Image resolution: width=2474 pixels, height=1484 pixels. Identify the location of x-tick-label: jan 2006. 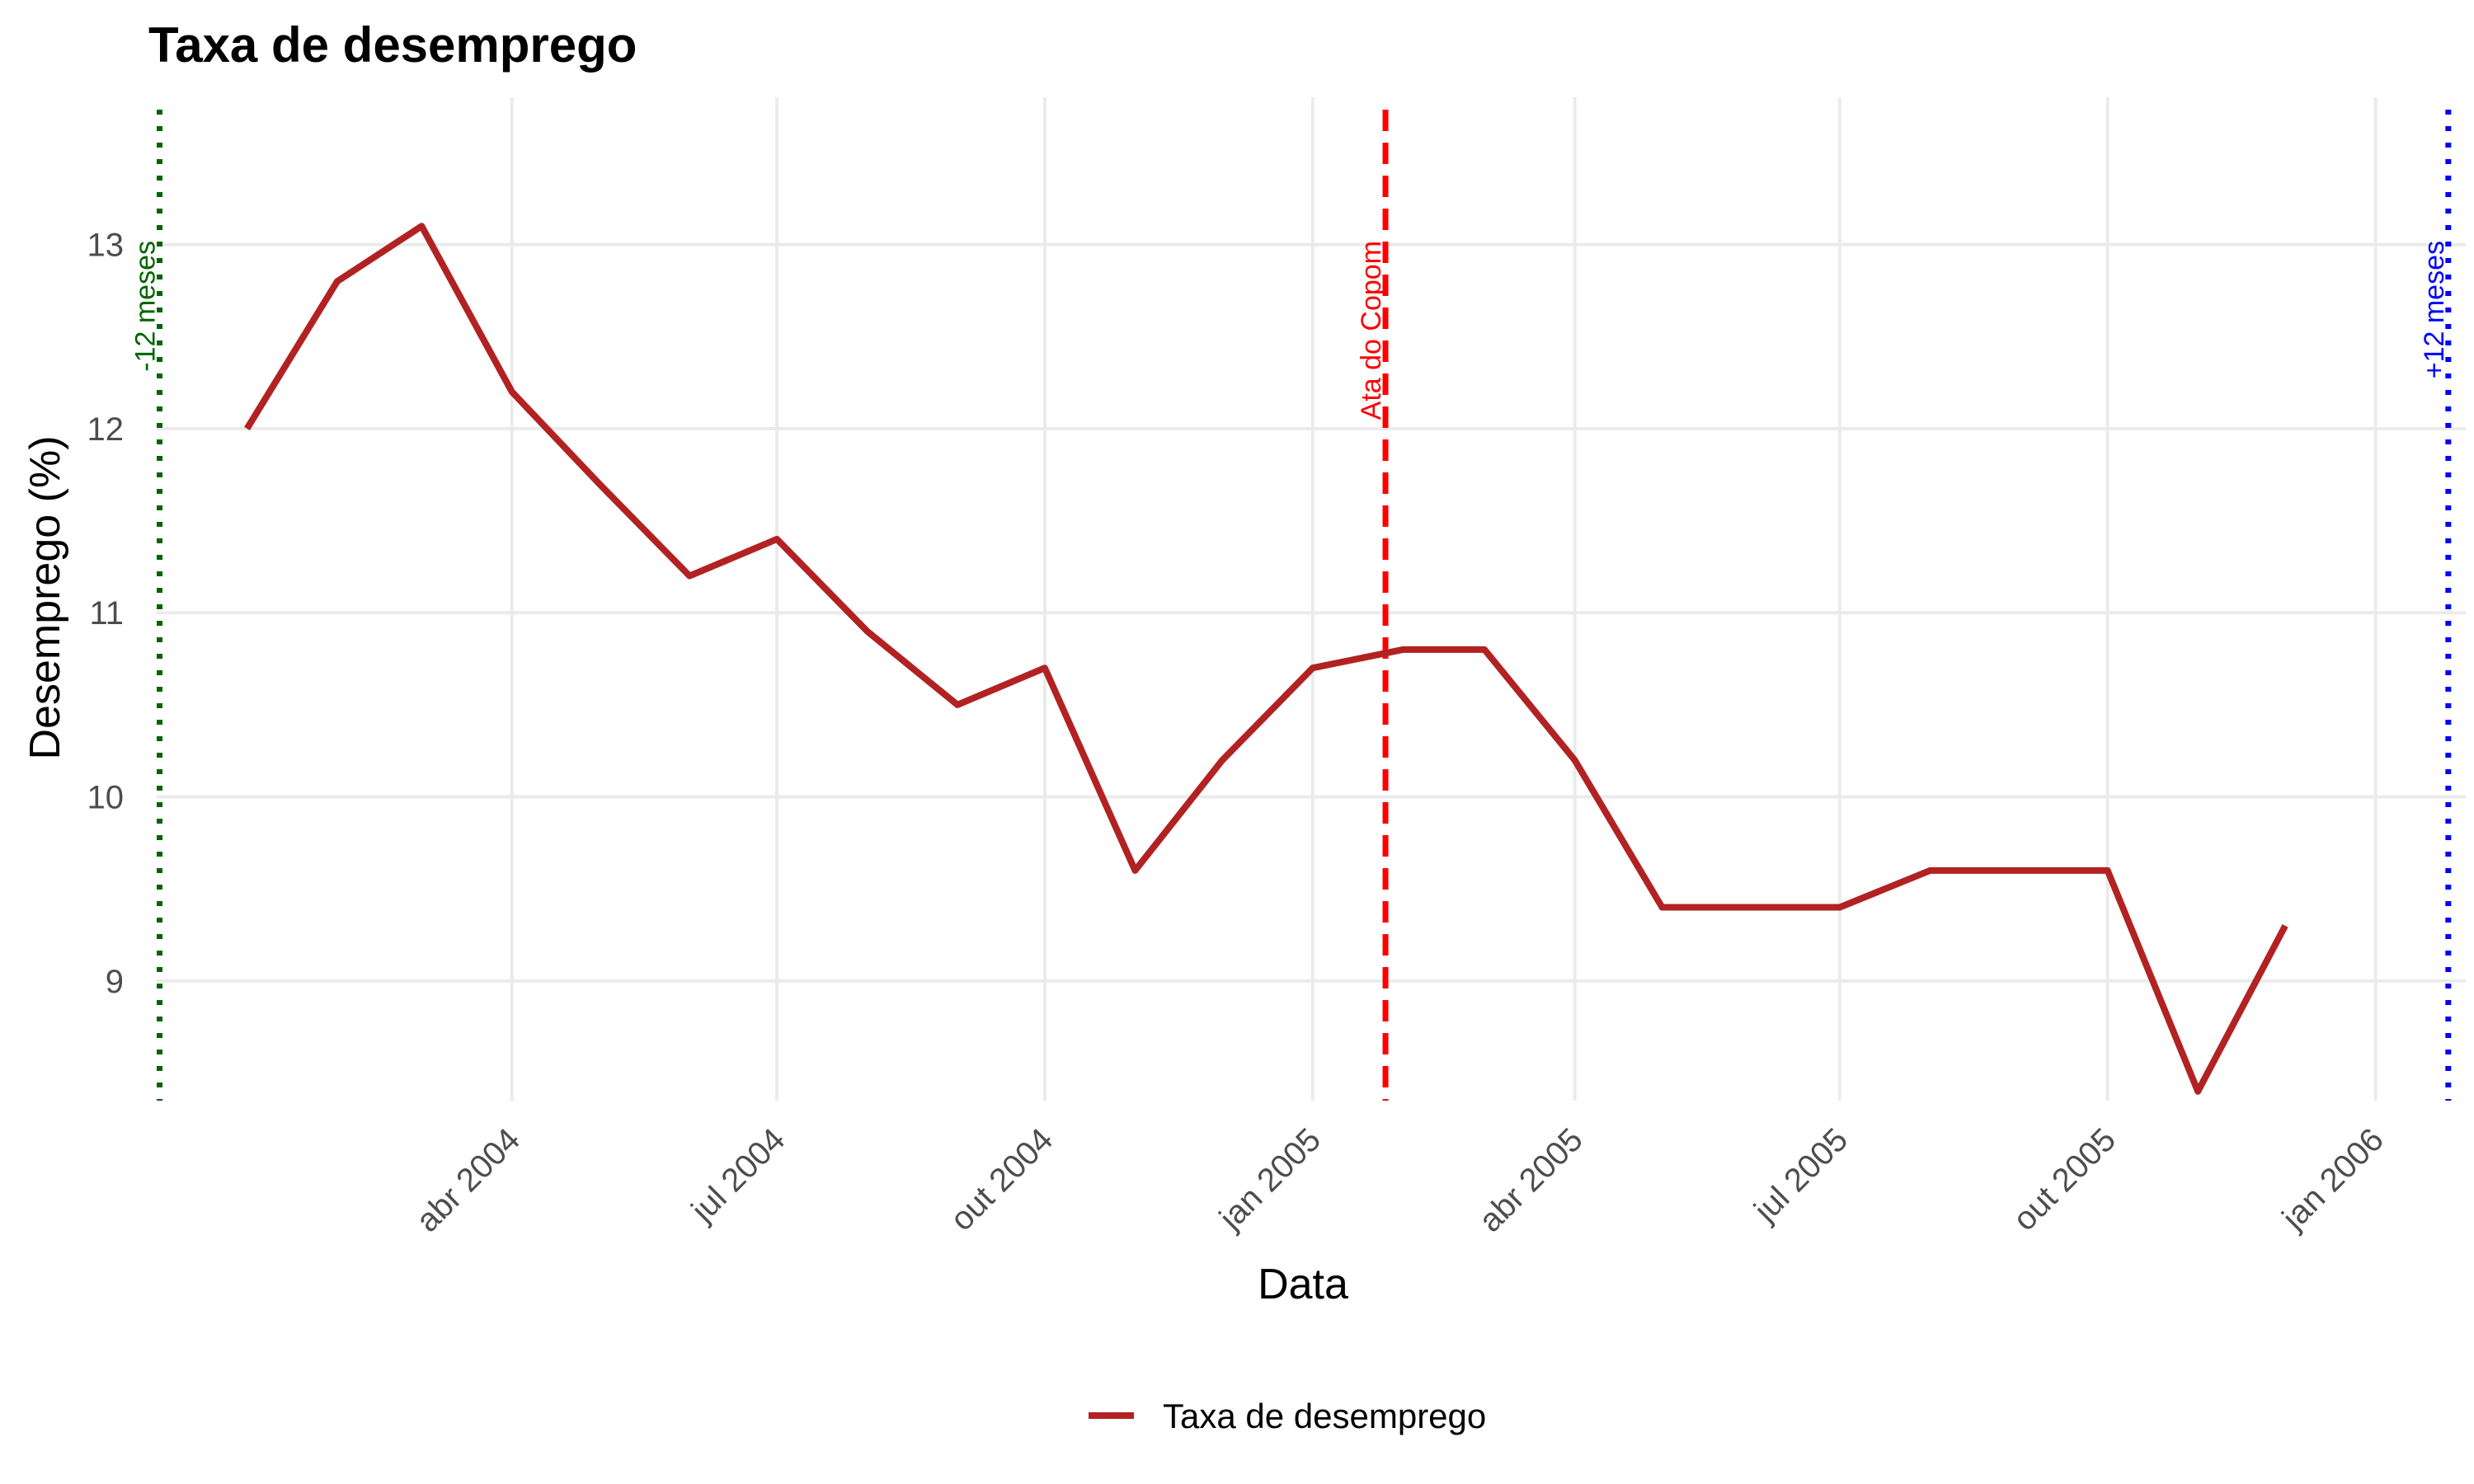
(2333, 1179).